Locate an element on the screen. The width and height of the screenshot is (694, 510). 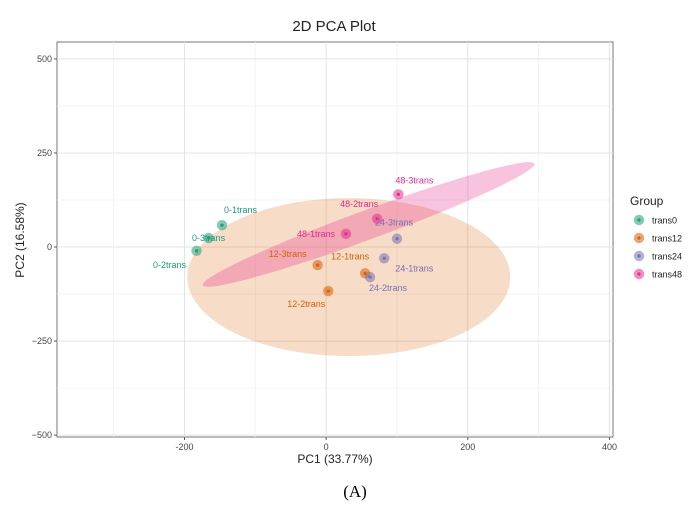
ellipse-trans48 is located at coordinates (368, 224).